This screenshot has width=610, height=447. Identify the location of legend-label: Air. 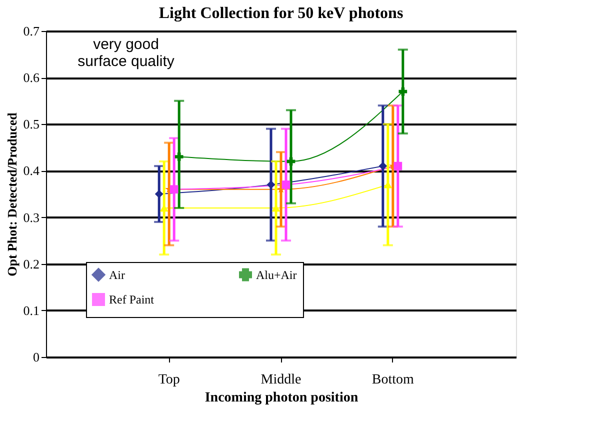
(117, 275).